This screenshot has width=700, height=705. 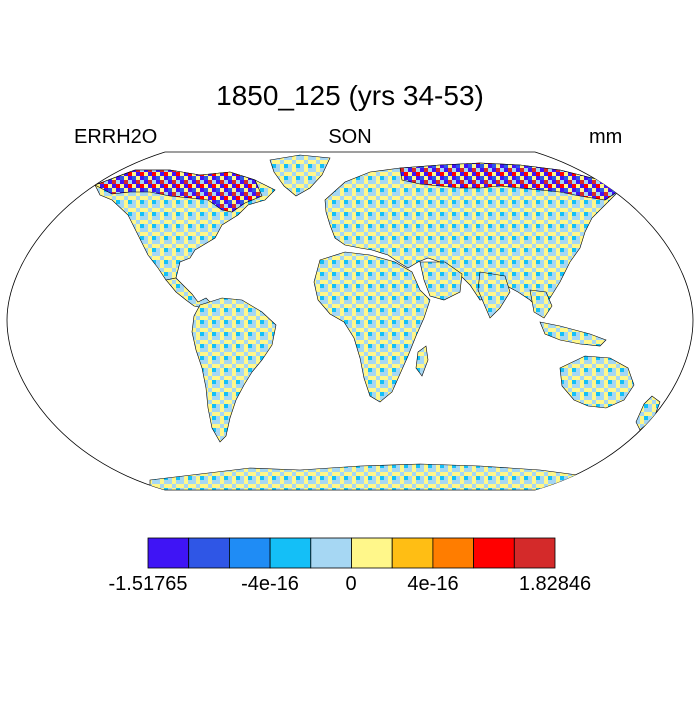 What do you see at coordinates (441, 281) in the screenshot?
I see `land-arabia` at bounding box center [441, 281].